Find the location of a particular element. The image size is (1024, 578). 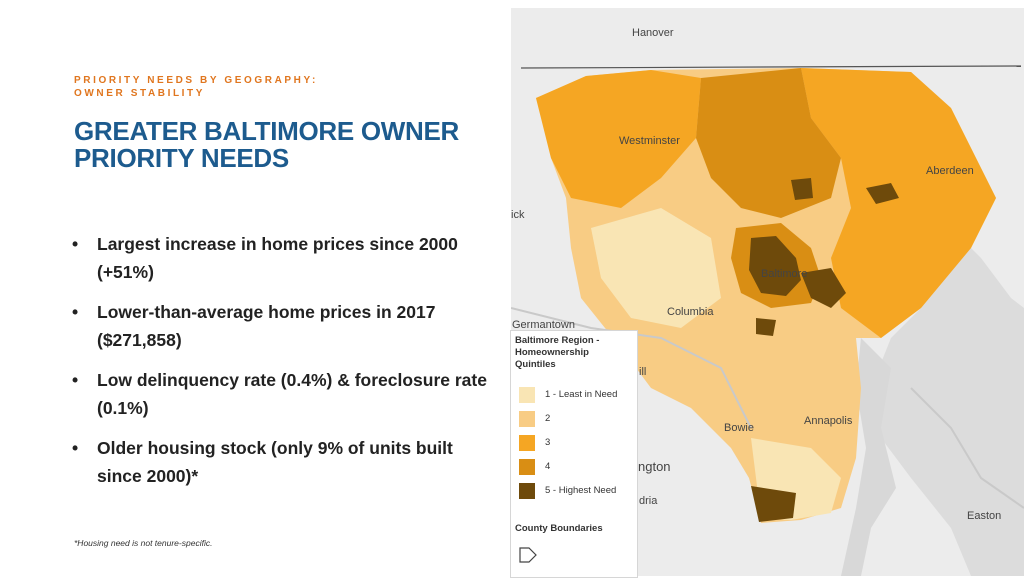

legend-label: 3 is located at coordinates (548, 442).